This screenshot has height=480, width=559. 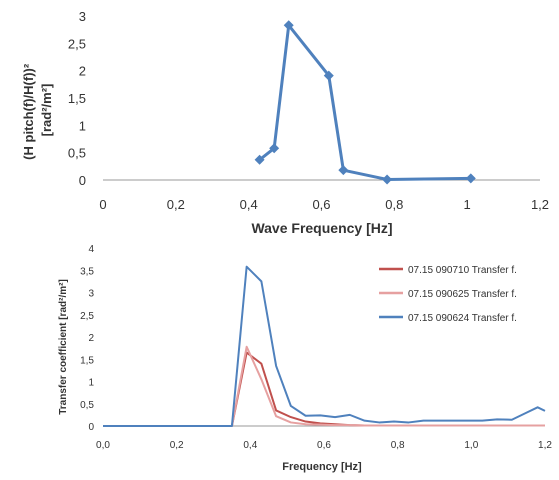 What do you see at coordinates (37, 110) in the screenshot?
I see `y-axis-title: (H pitch(f)/H(f))² [rad²/m²]` at bounding box center [37, 110].